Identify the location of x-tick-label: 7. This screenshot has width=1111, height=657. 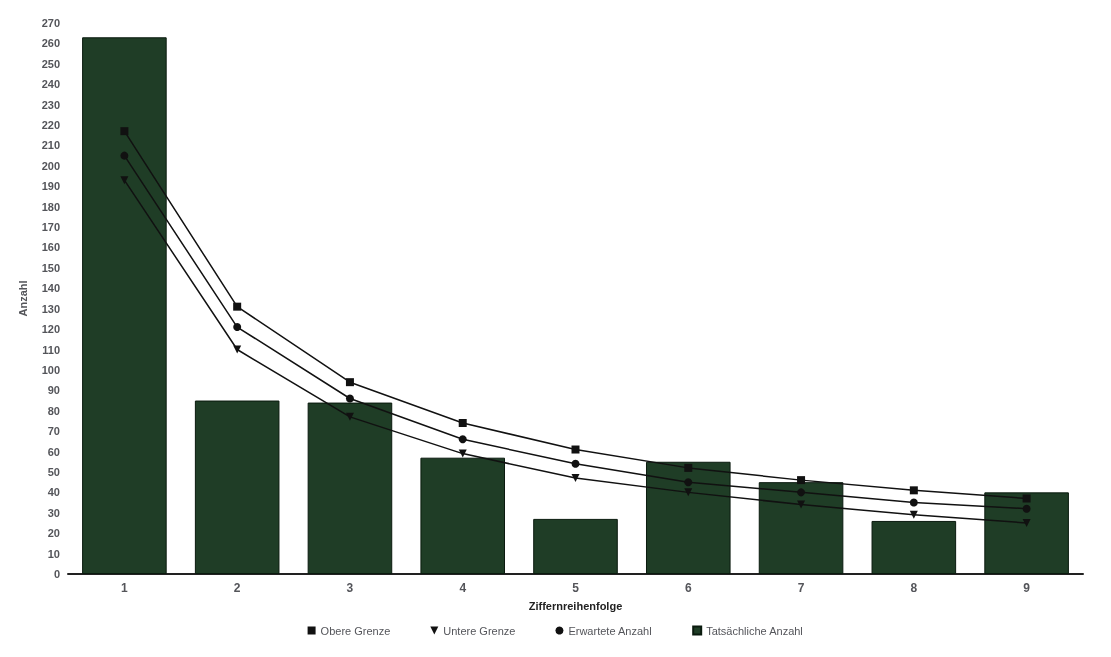
(801, 588).